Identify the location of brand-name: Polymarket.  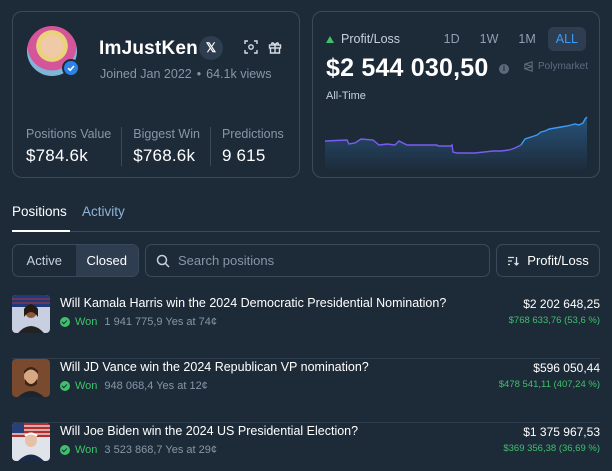
(563, 66).